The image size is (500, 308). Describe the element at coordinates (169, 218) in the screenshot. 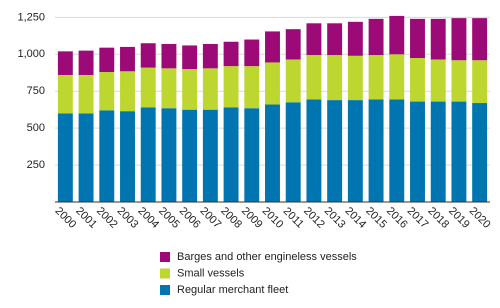

I see `x-tick-label: 2005` at that location.